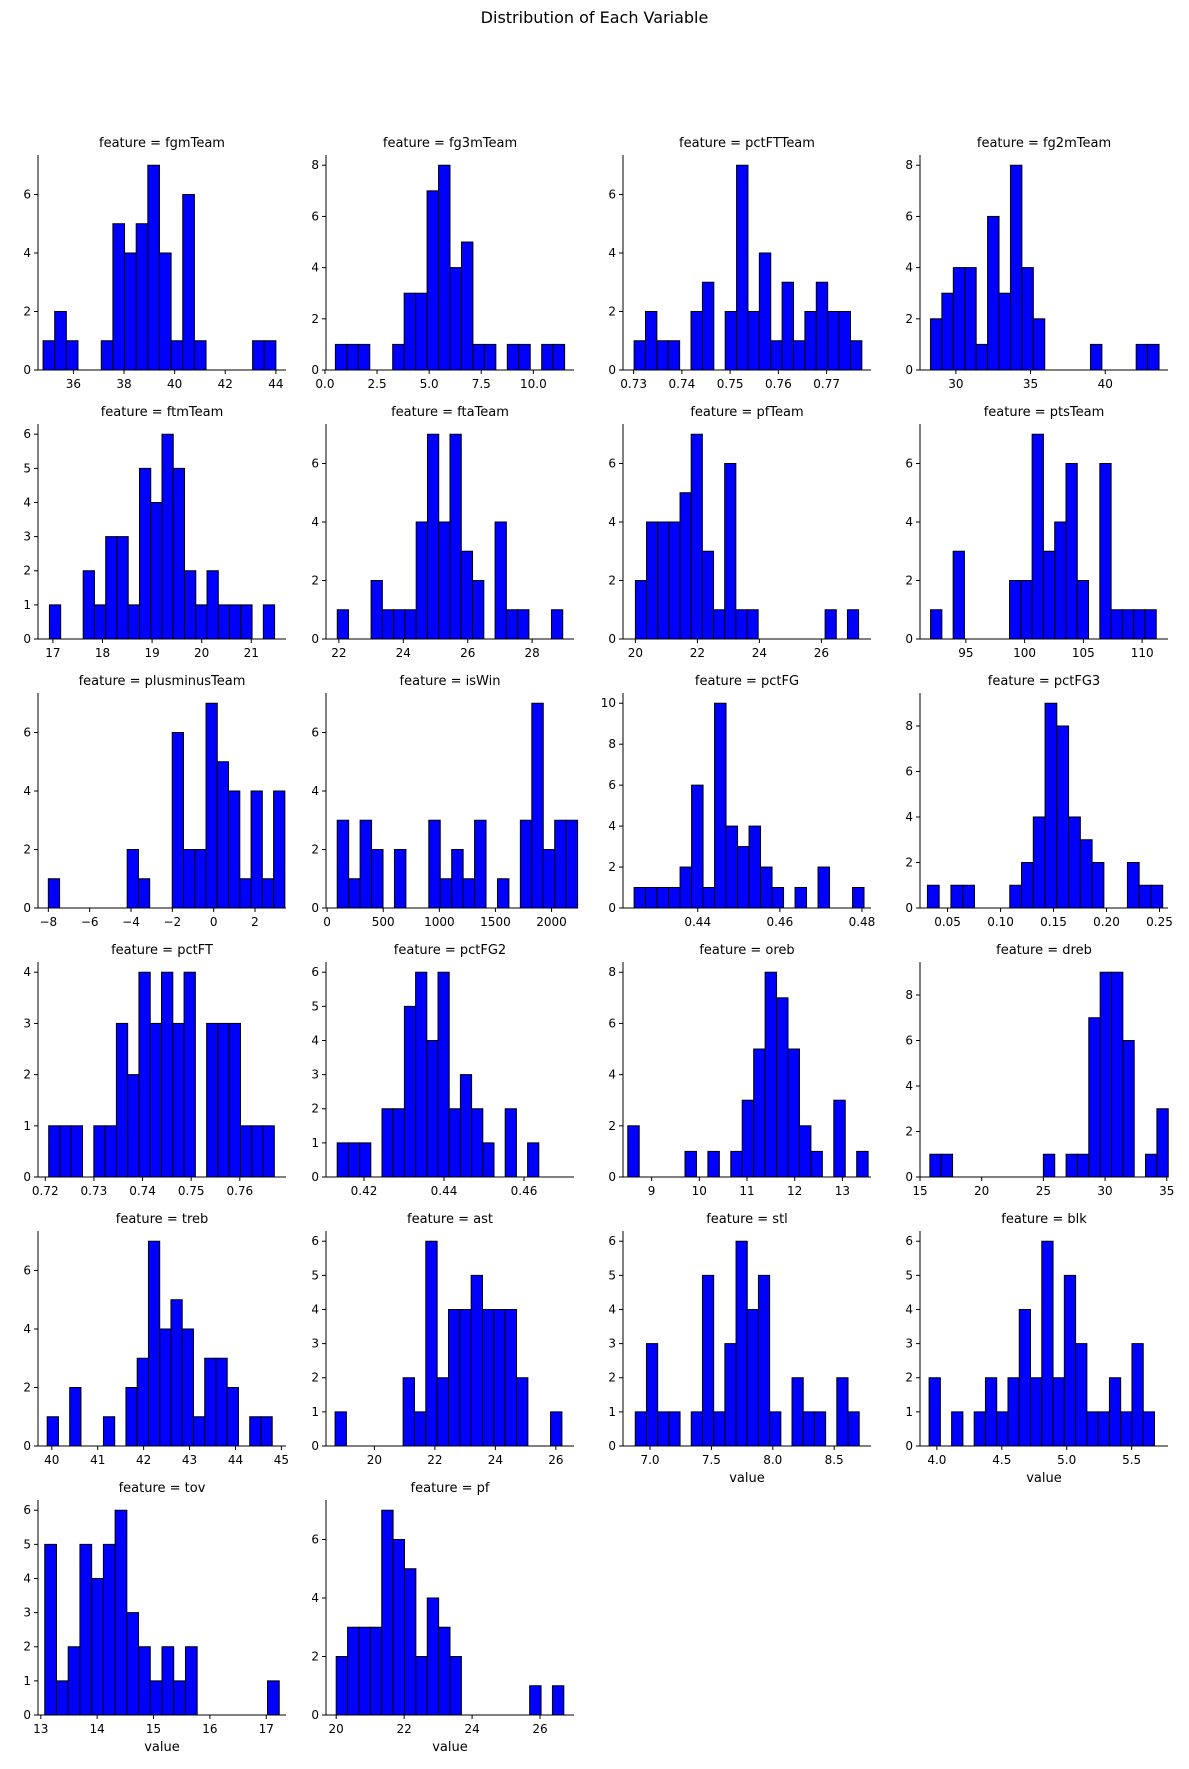 The height and width of the screenshot is (1769, 1189). What do you see at coordinates (682, 384) in the screenshot?
I see `x-tick-label: 0.74` at bounding box center [682, 384].